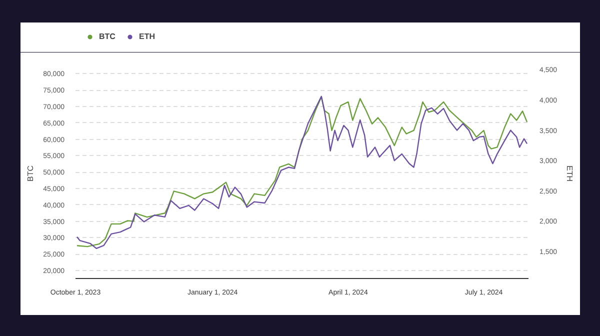 This screenshot has height=336, width=600. What do you see at coordinates (31, 173) in the screenshot?
I see `y-axis-title: BTC` at bounding box center [31, 173].